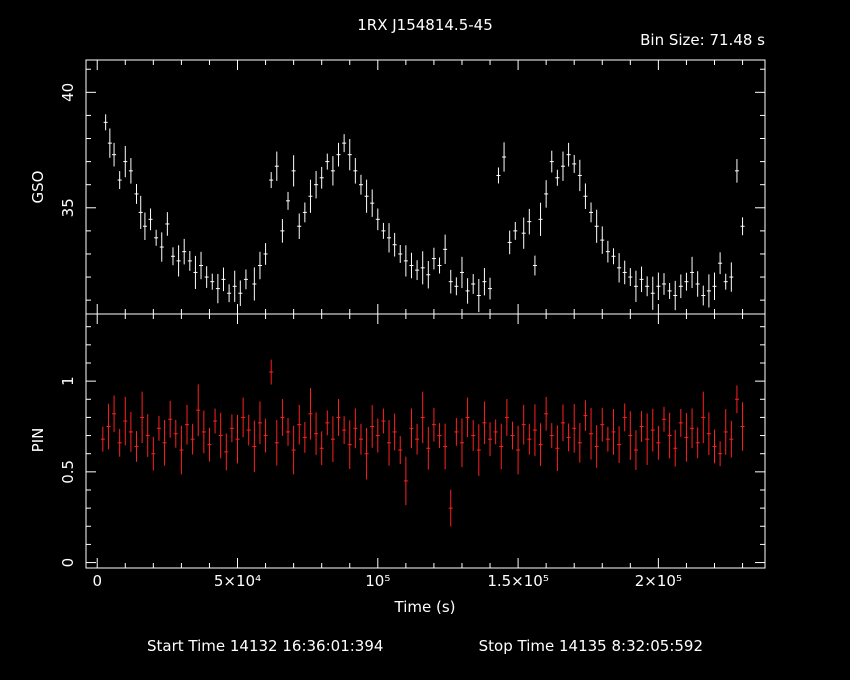 This screenshot has width=850, height=680. What do you see at coordinates (68, 381) in the screenshot?
I see `y-tick-label: 1` at bounding box center [68, 381].